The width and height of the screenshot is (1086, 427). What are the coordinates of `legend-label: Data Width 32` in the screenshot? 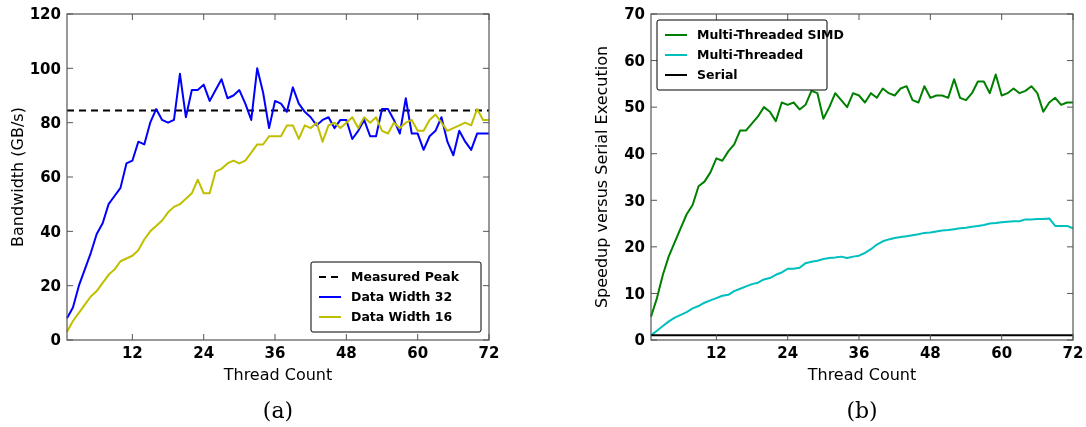 It's located at (402, 297).